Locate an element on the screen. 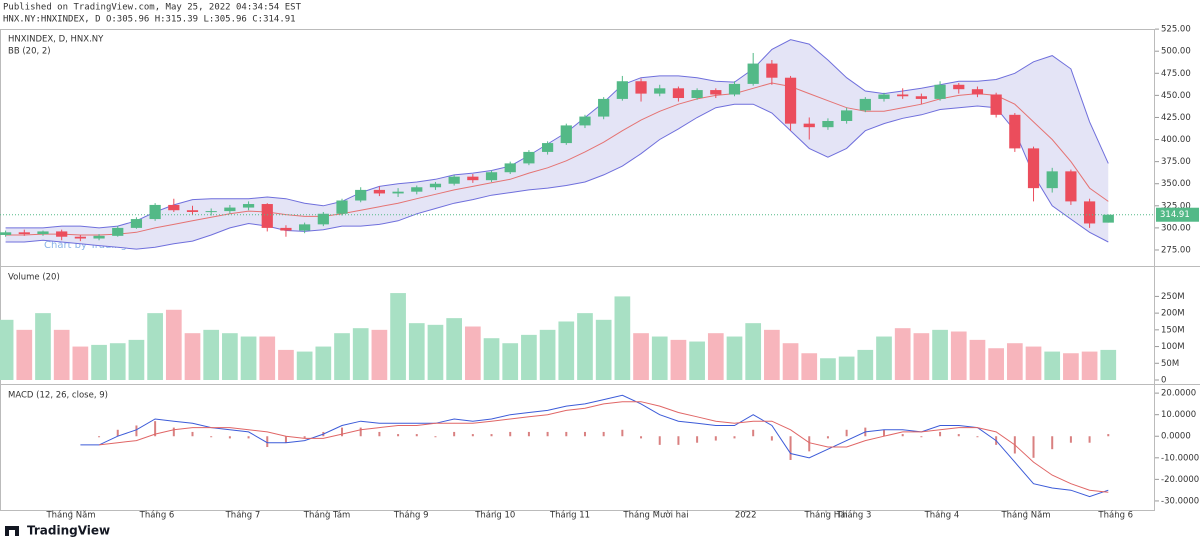 The height and width of the screenshot is (542, 1200). y-tick-label: 100M is located at coordinates (1173, 347).